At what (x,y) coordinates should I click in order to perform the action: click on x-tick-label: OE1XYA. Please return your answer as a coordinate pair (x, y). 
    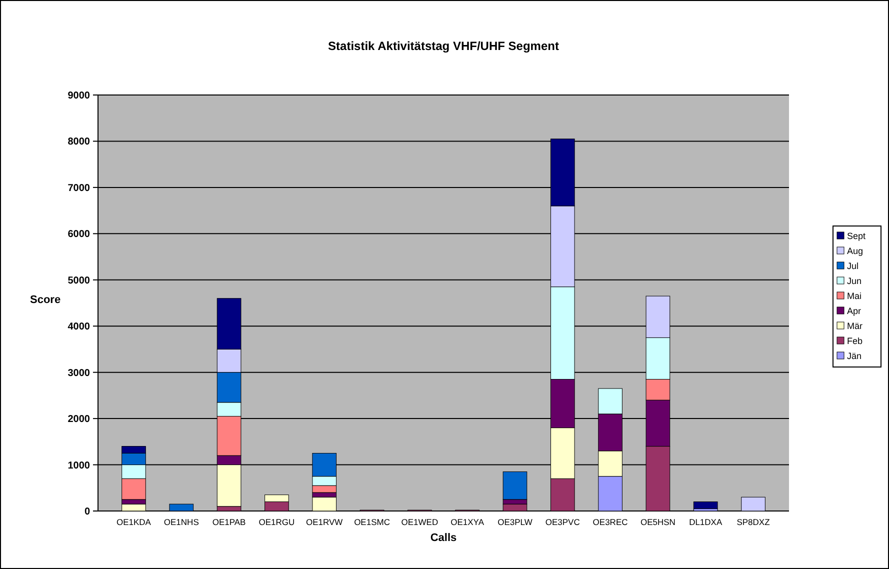
    Looking at the image, I should click on (467, 522).